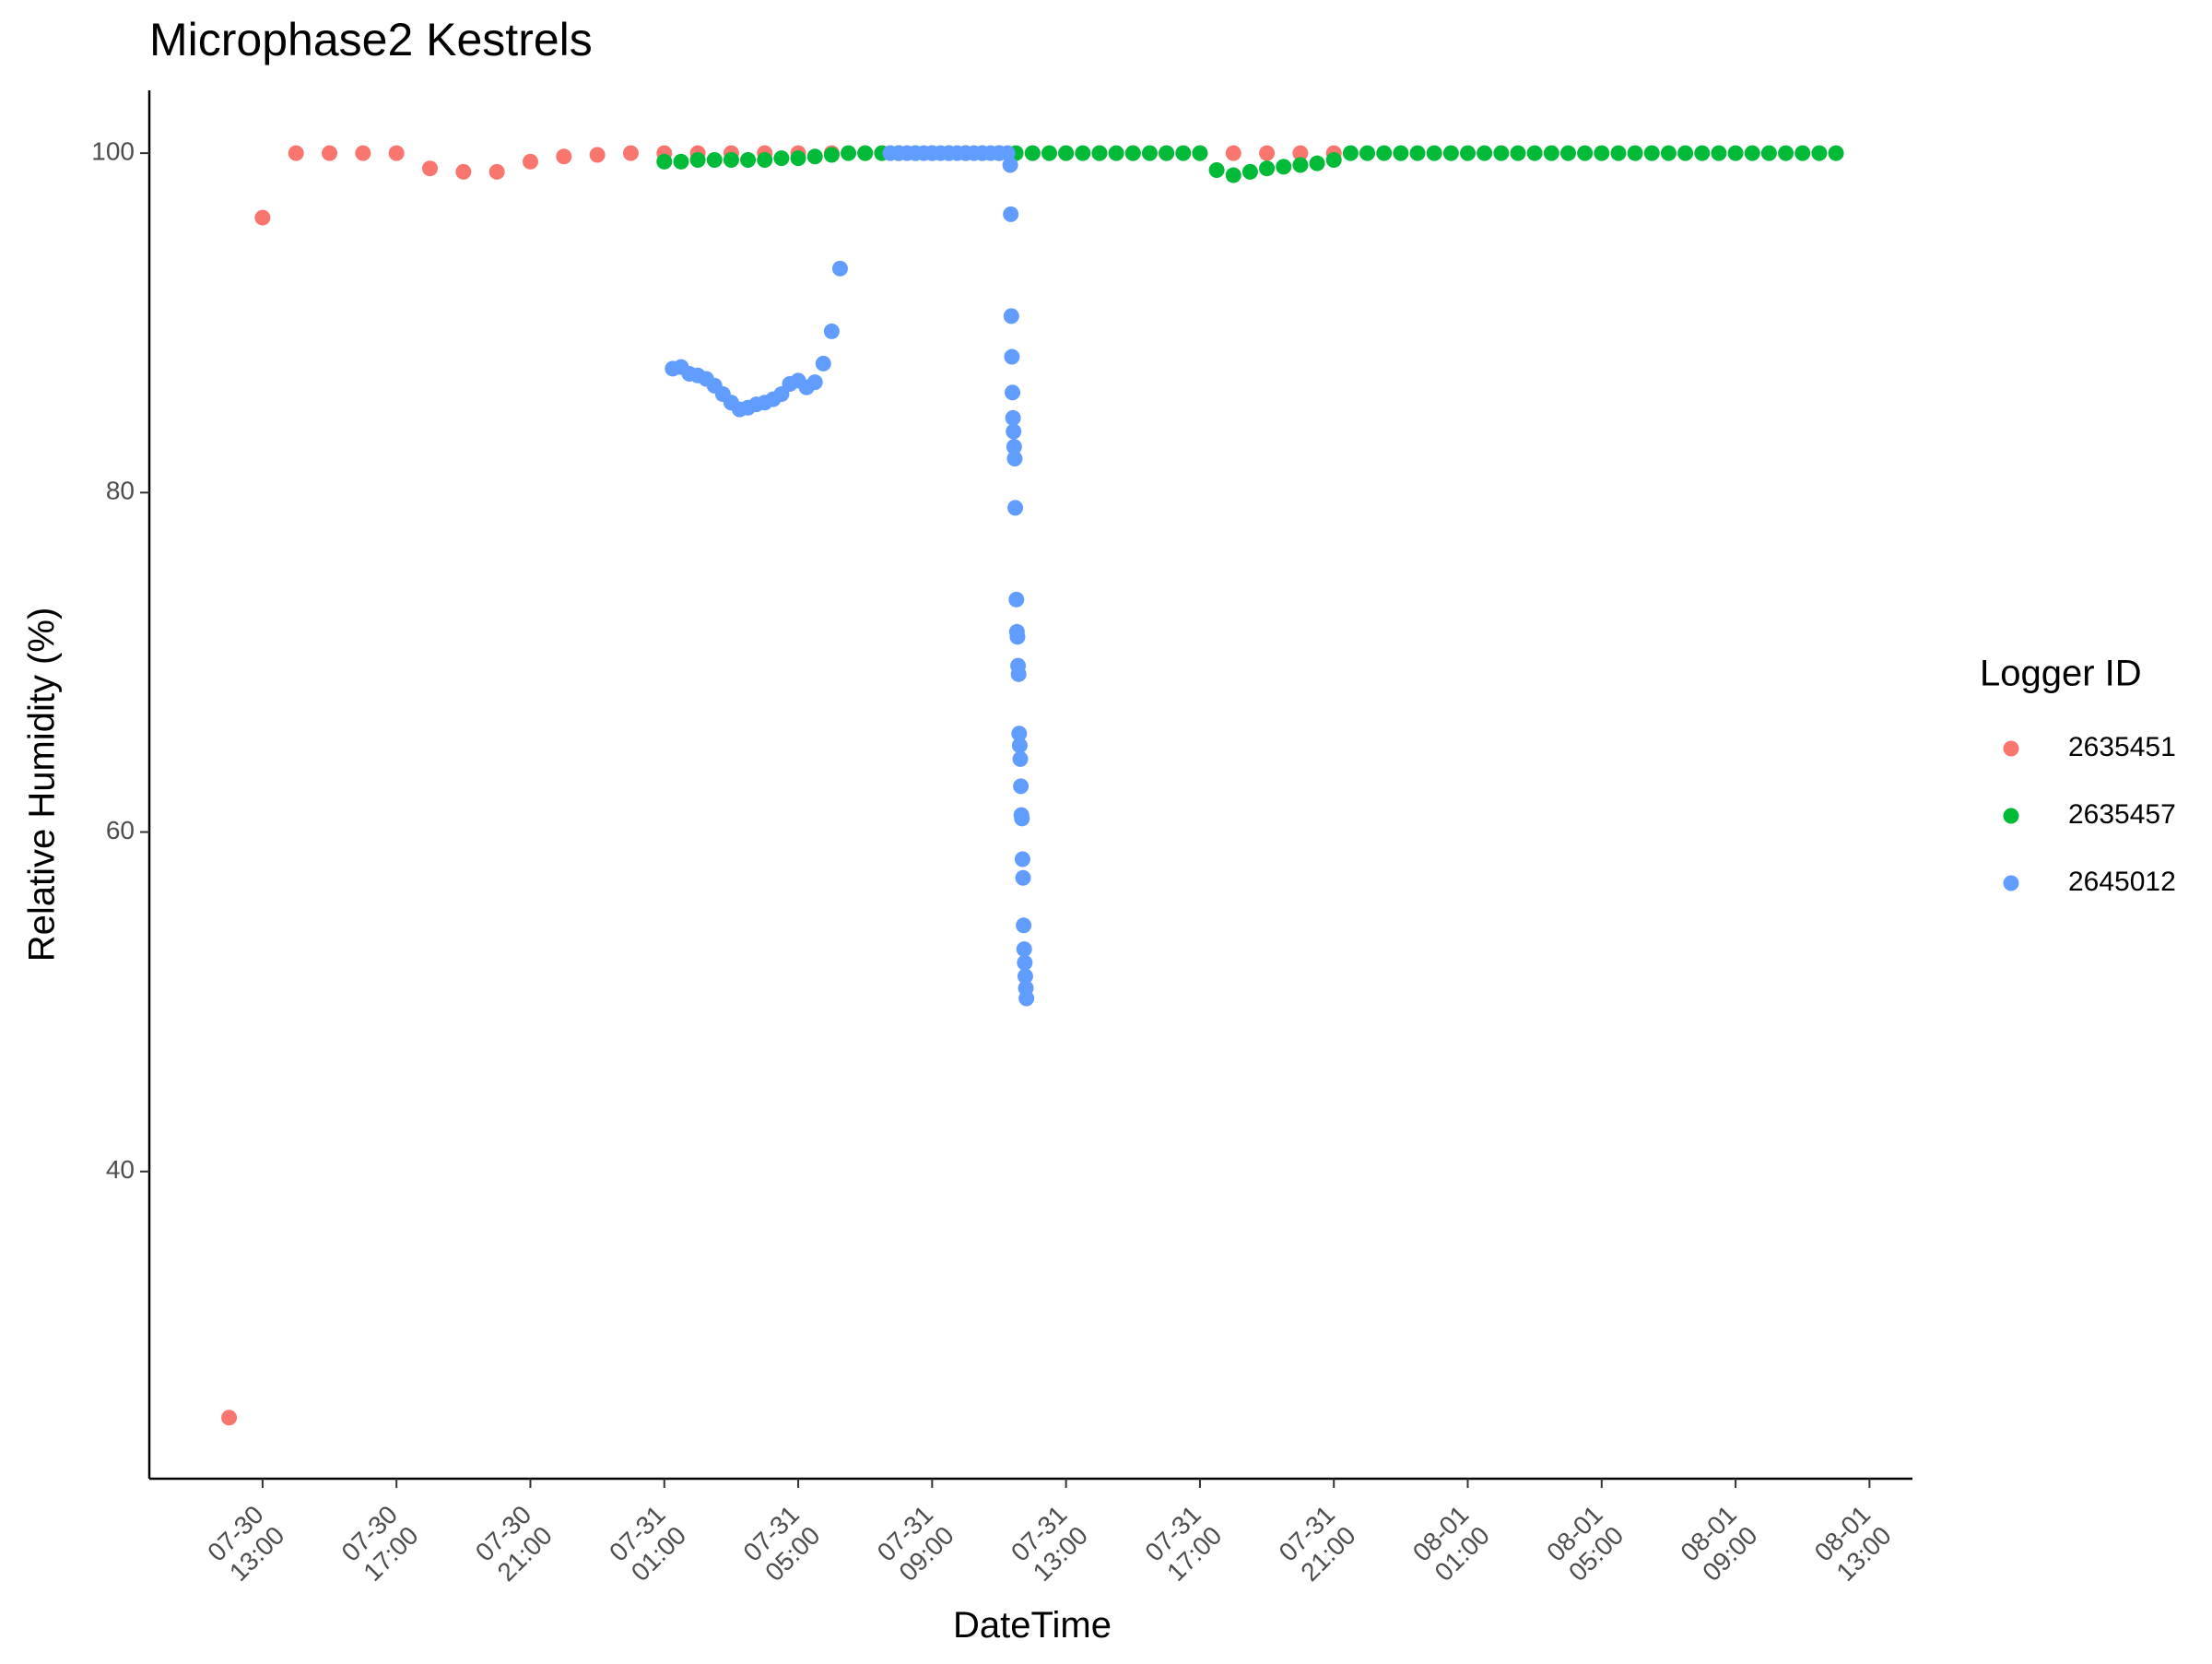 The width and height of the screenshot is (2212, 1664). Describe the element at coordinates (42, 785) in the screenshot. I see `y-axis-title: Relative Humidity (%)` at that location.